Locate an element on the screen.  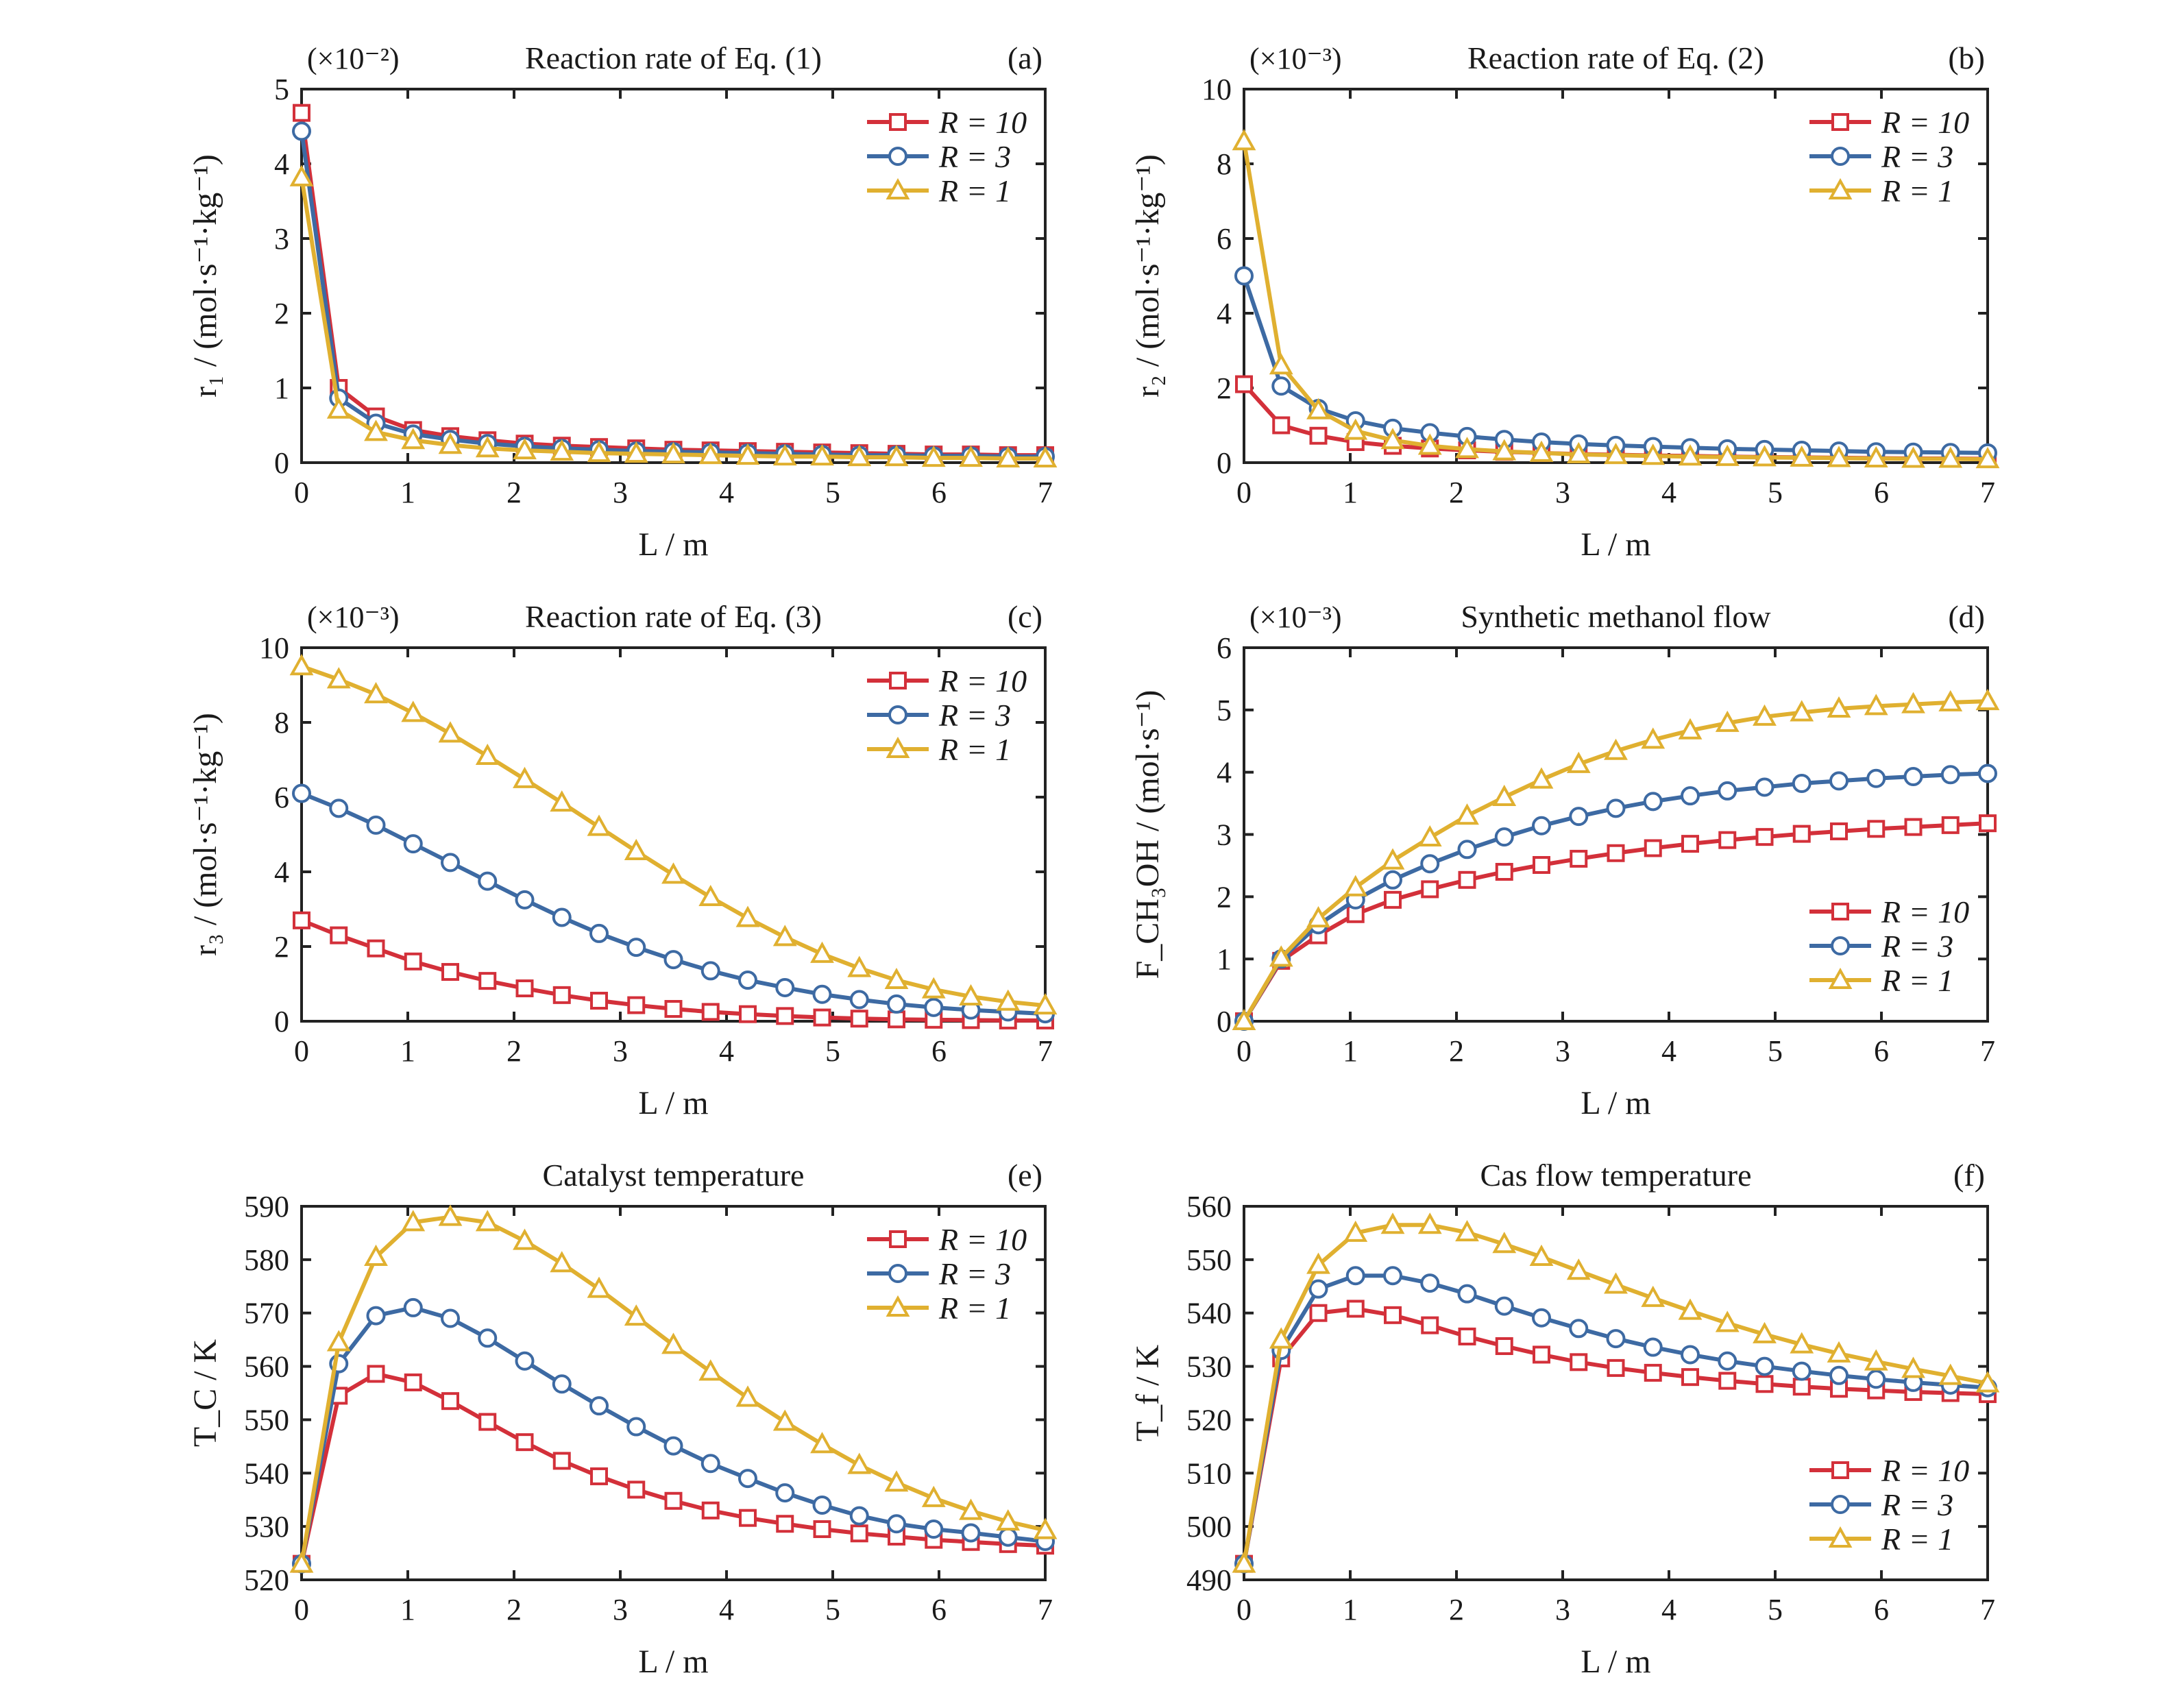
y-tick-label: 0 is located at coordinates (1225, 463).